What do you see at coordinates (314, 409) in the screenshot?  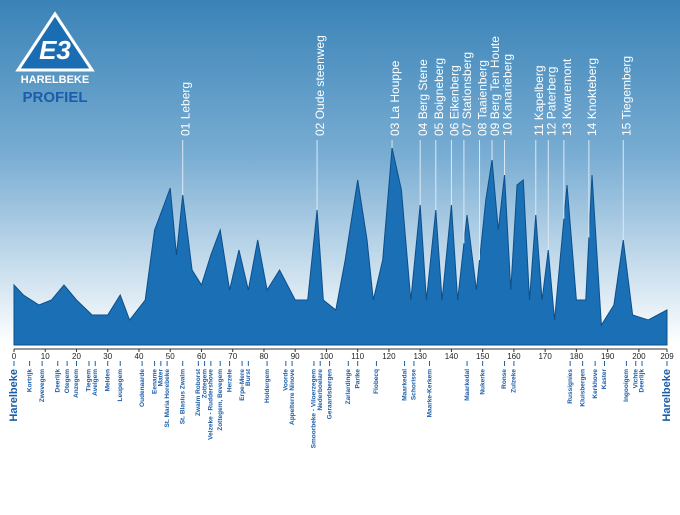 I see `town-label: Smoorbeke - Viloerzegem` at bounding box center [314, 409].